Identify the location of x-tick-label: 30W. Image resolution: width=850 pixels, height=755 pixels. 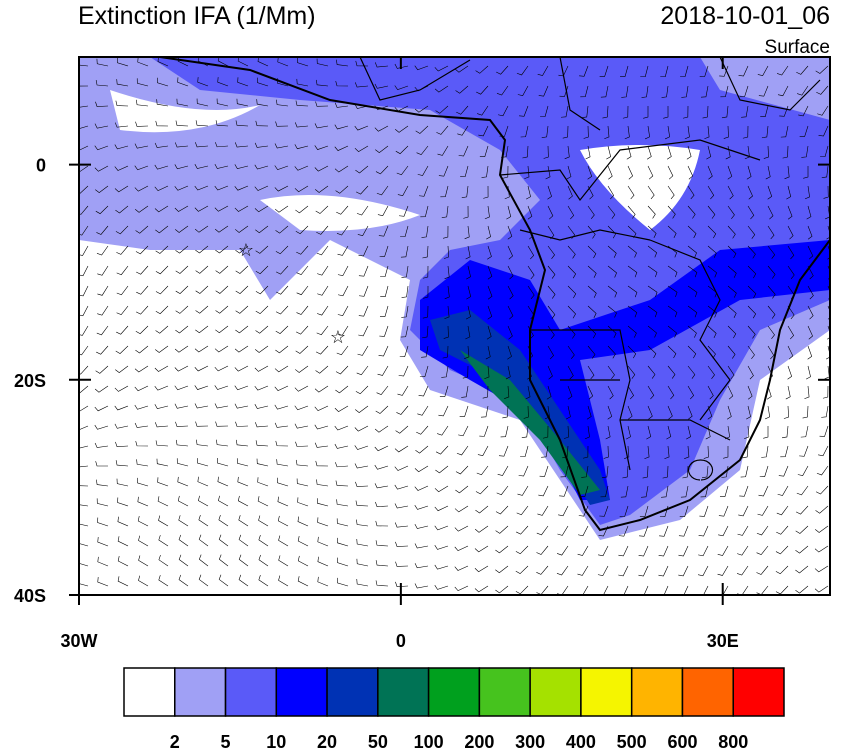
(78, 641).